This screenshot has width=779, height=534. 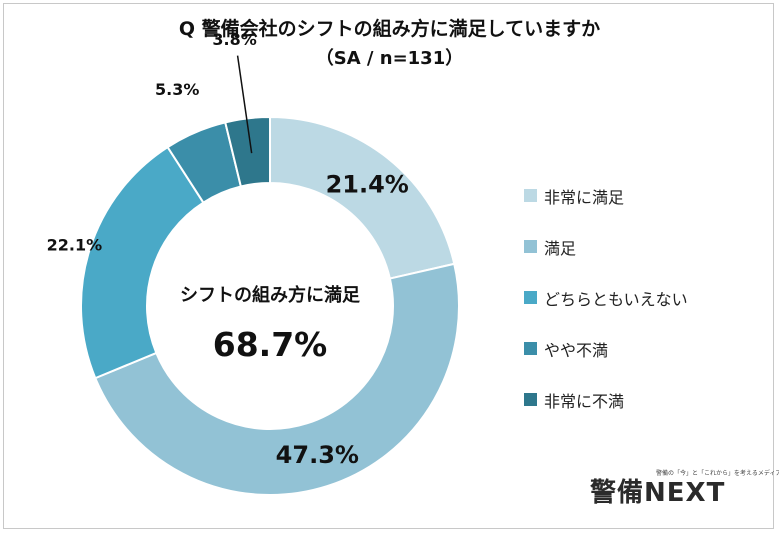 What do you see at coordinates (584, 197) in the screenshot?
I see `legend-label: 非常に満足` at bounding box center [584, 197].